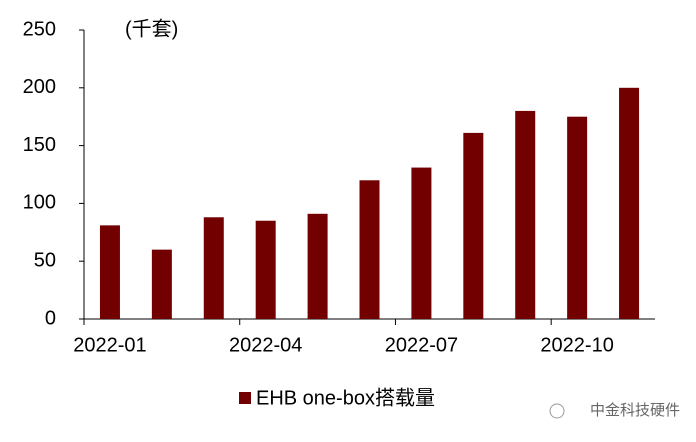 The width and height of the screenshot is (696, 442). Describe the element at coordinates (109, 345) in the screenshot. I see `x-tick-label: 2022-01` at that location.